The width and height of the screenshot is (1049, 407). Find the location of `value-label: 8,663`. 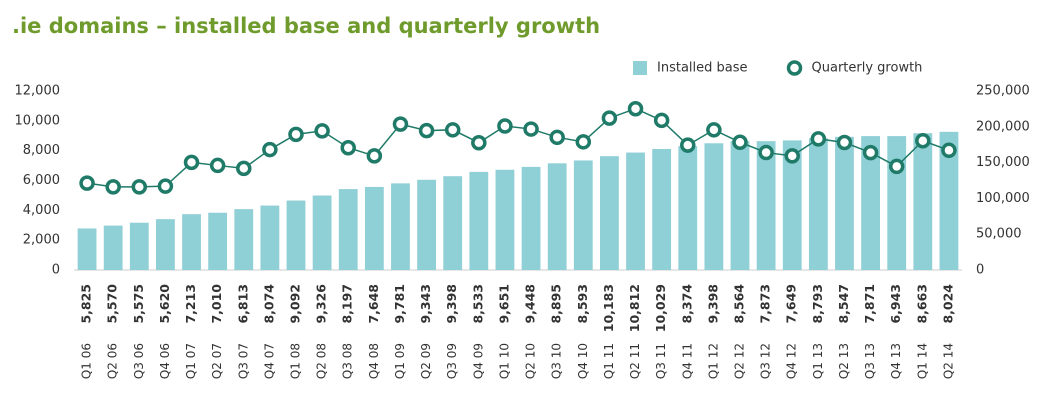

value-label: 8,663 is located at coordinates (921, 304).